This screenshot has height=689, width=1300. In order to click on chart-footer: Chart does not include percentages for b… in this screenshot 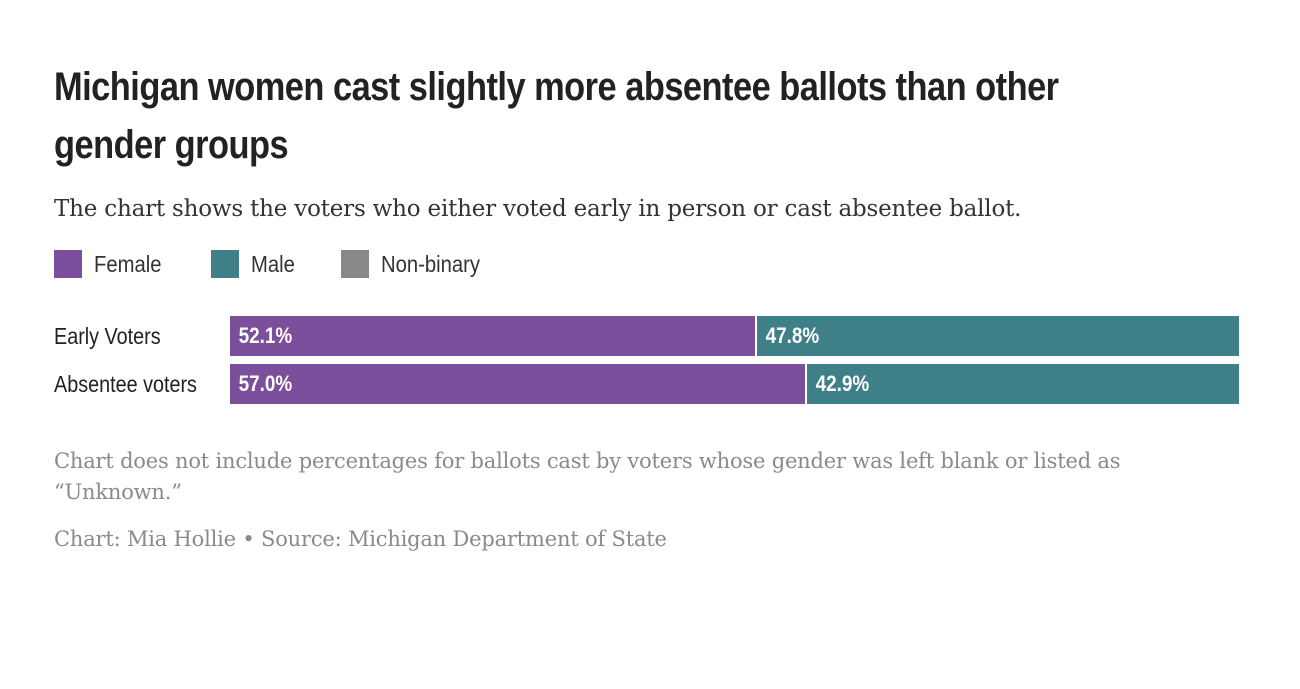, I will do `click(649, 500)`.